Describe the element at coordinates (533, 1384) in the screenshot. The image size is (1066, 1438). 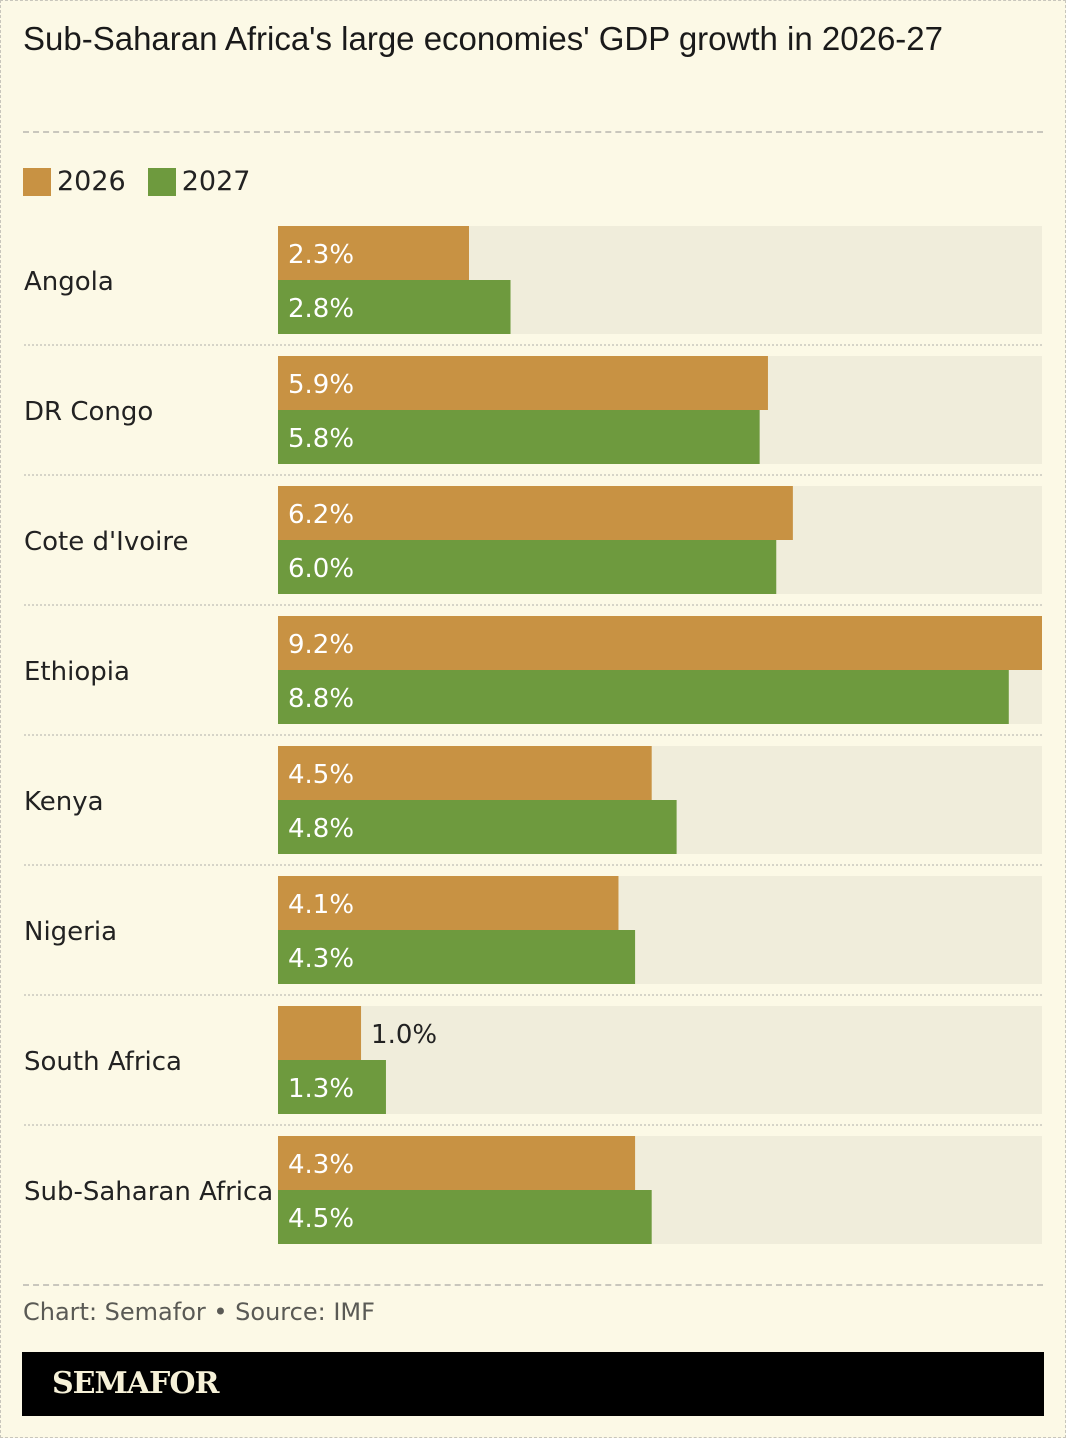
I see `semafor-logo: SEMAFOR` at that location.